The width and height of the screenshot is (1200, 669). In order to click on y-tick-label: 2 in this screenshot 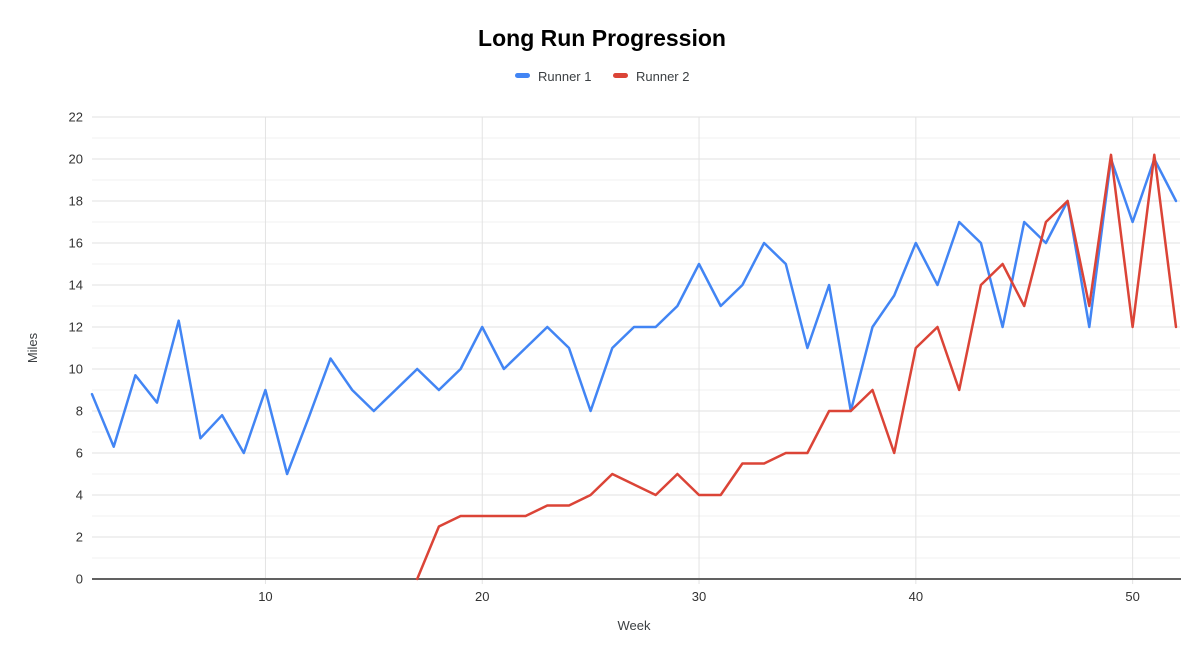, I will do `click(79, 537)`.